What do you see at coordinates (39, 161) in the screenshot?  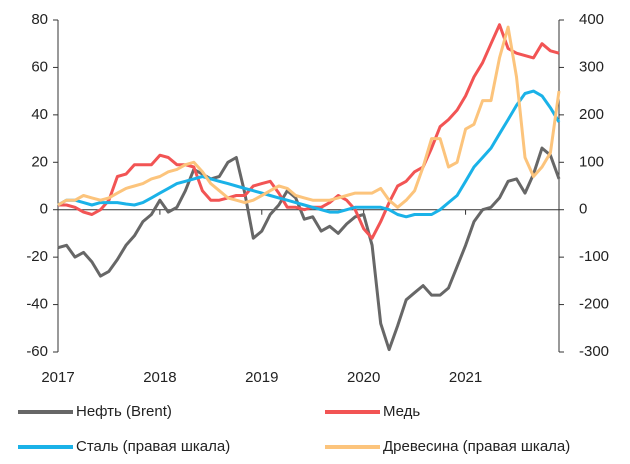 I see `y-tick-label: 20` at bounding box center [39, 161].